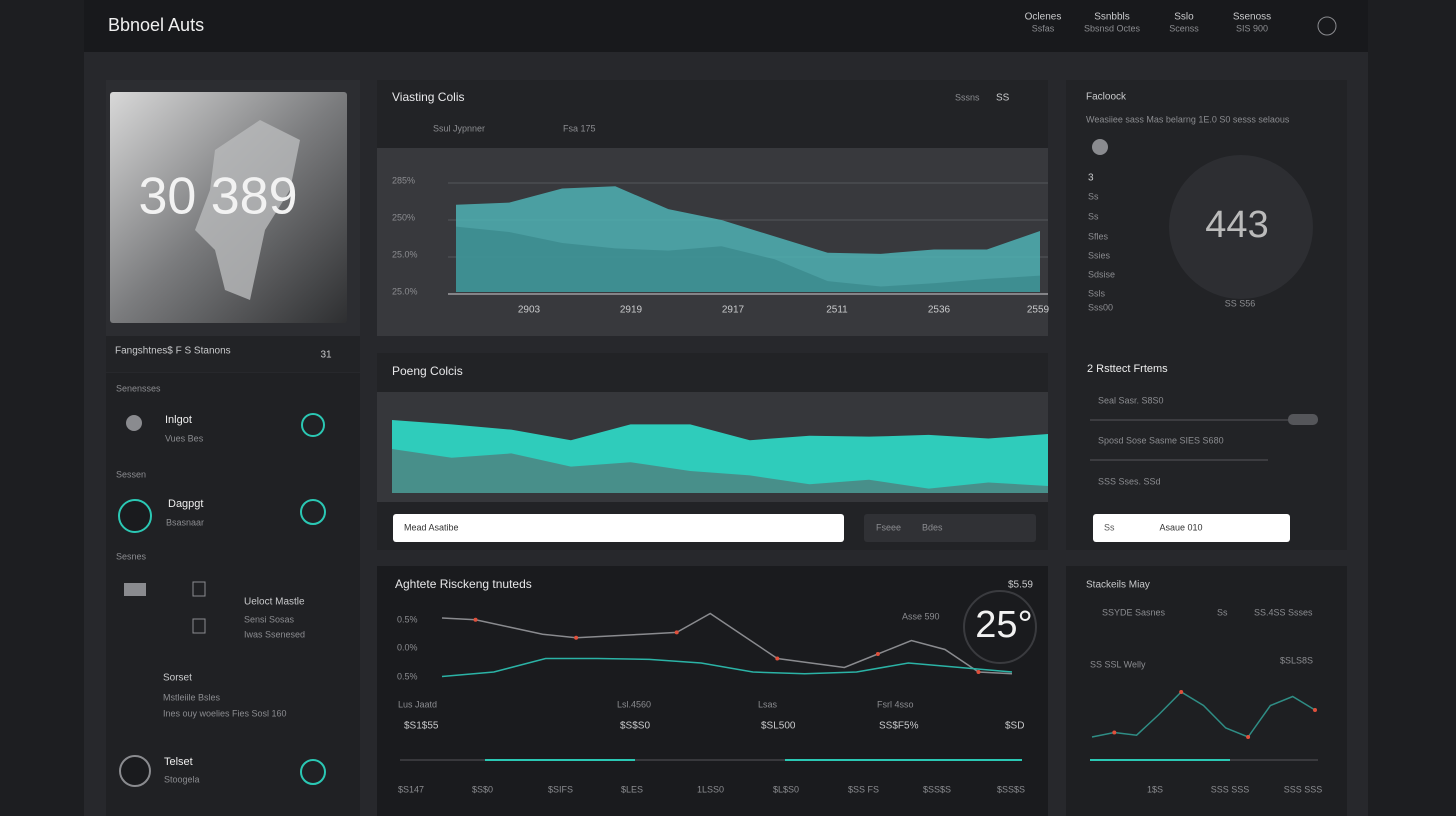 Image resolution: width=1456 pixels, height=816 pixels. Describe the element at coordinates (131, 556) in the screenshot. I see `section-label: Sesnes` at that location.